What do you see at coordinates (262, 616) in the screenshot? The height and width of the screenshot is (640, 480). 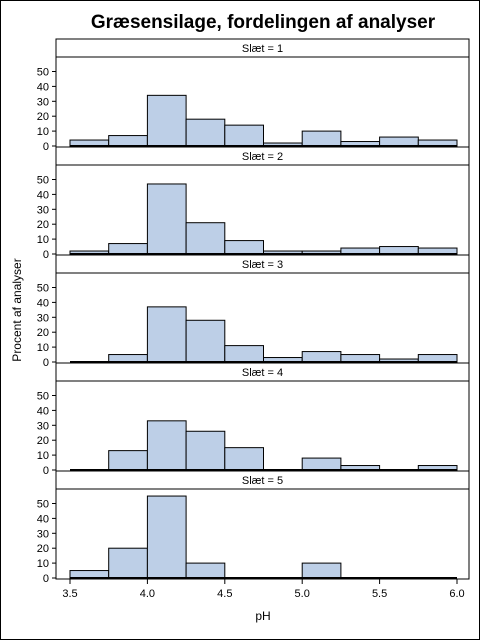 I see `x-axis-label: pH` at bounding box center [262, 616].